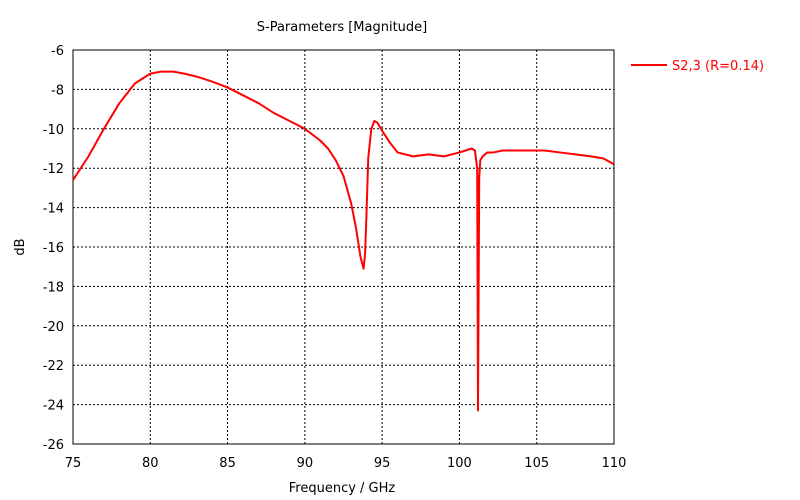 This screenshot has width=800, height=500. I want to click on x-axis-title: Frequency / GHz, so click(342, 488).